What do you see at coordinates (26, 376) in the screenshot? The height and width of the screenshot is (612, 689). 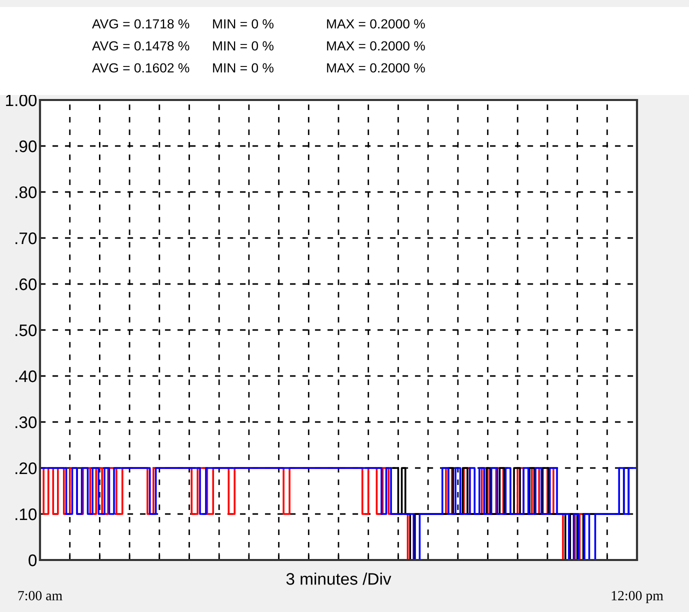 I see `y-tick-label: .40` at bounding box center [26, 376].